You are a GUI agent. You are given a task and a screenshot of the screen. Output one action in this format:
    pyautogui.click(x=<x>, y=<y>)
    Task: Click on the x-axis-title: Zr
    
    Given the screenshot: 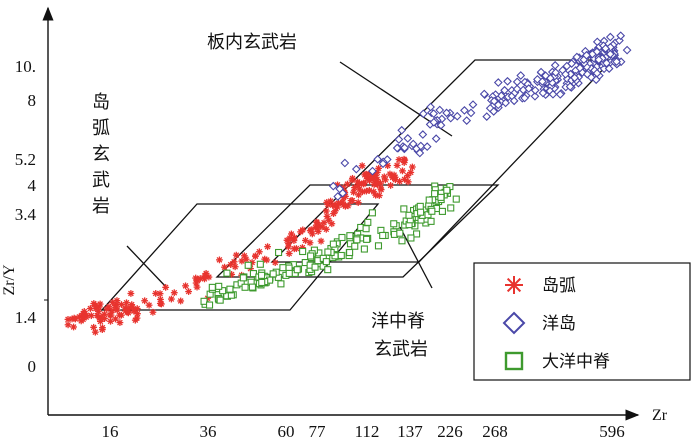 What is the action you would take?
    pyautogui.click(x=660, y=415)
    